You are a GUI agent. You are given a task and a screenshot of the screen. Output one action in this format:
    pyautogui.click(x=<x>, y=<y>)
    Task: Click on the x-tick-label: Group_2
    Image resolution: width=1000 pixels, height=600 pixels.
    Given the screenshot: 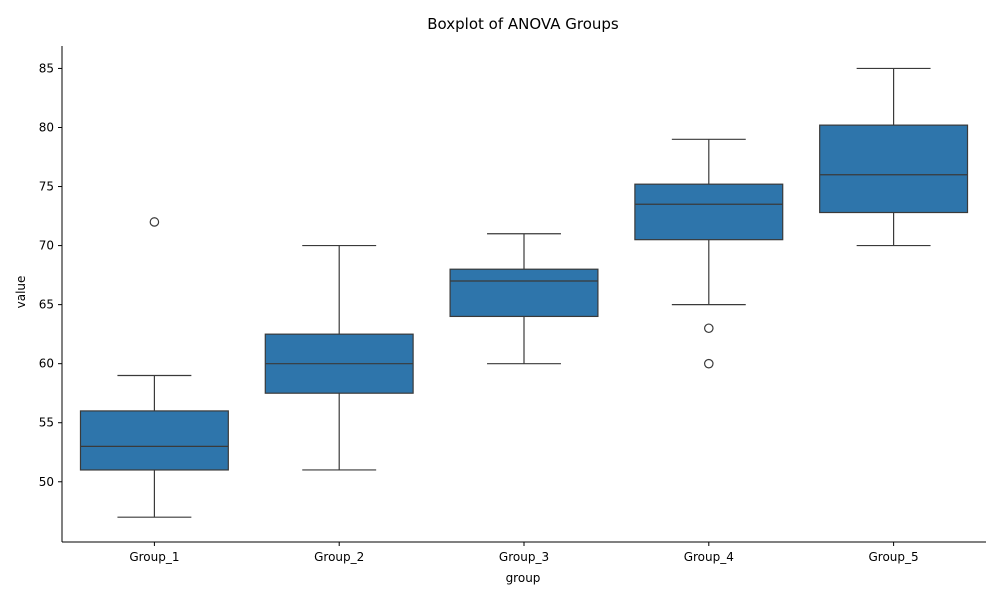 What is the action you would take?
    pyautogui.click(x=339, y=557)
    